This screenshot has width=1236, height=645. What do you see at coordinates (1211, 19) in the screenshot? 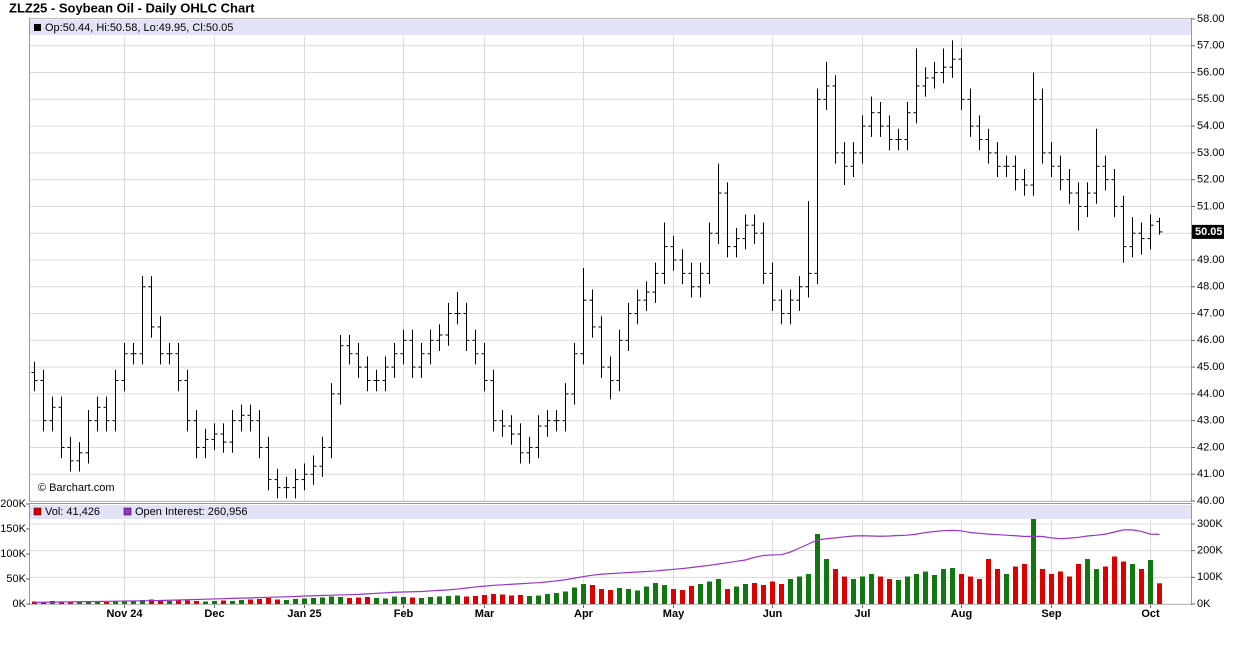
I see `y-tick-label: 58.00` at bounding box center [1211, 19].